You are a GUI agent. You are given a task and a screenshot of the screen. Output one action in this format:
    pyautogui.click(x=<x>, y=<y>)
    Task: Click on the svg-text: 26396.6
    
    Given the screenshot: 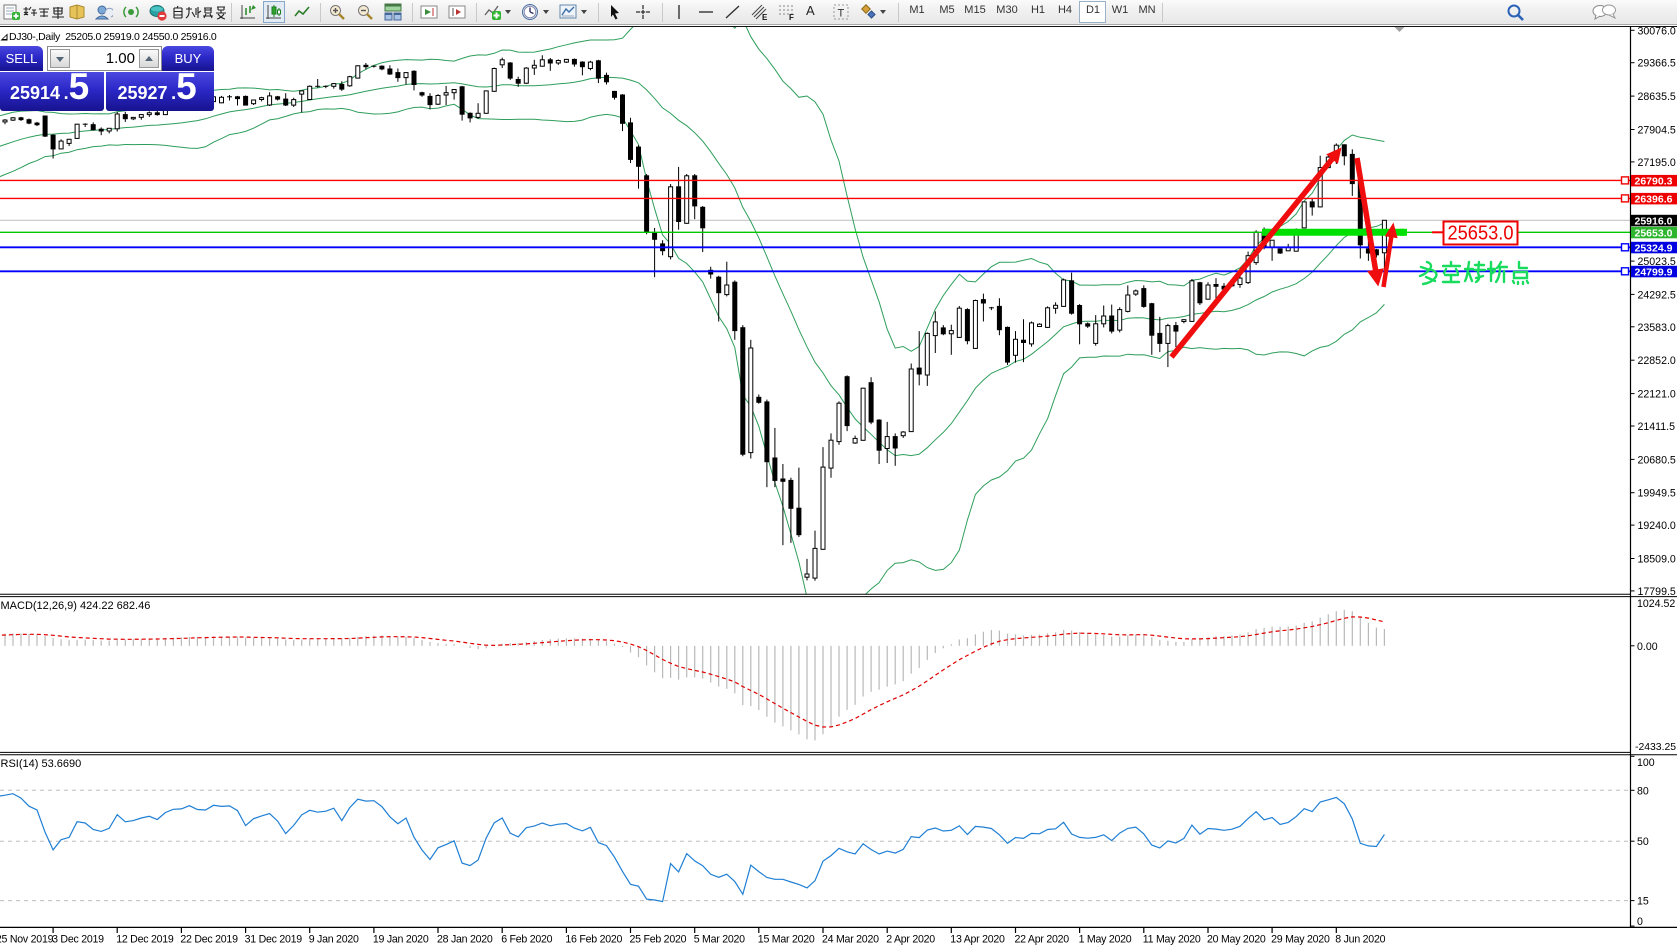 What is the action you would take?
    pyautogui.click(x=1654, y=200)
    